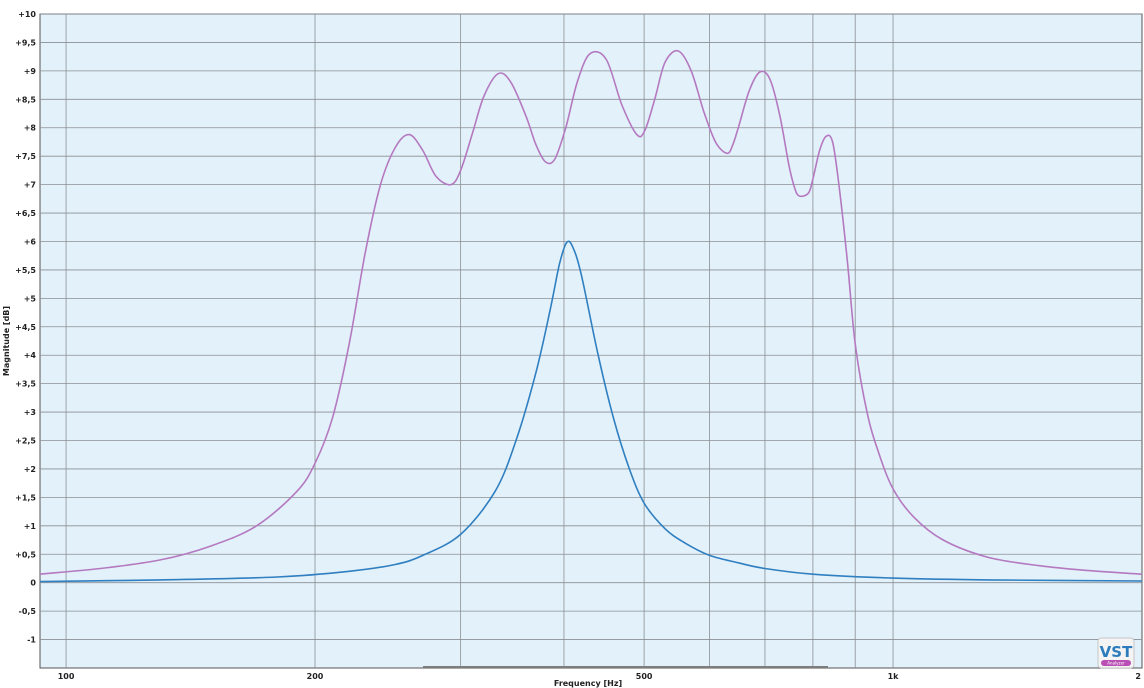 The width and height of the screenshot is (1144, 688). I want to click on x-tick-label: 500, so click(644, 676).